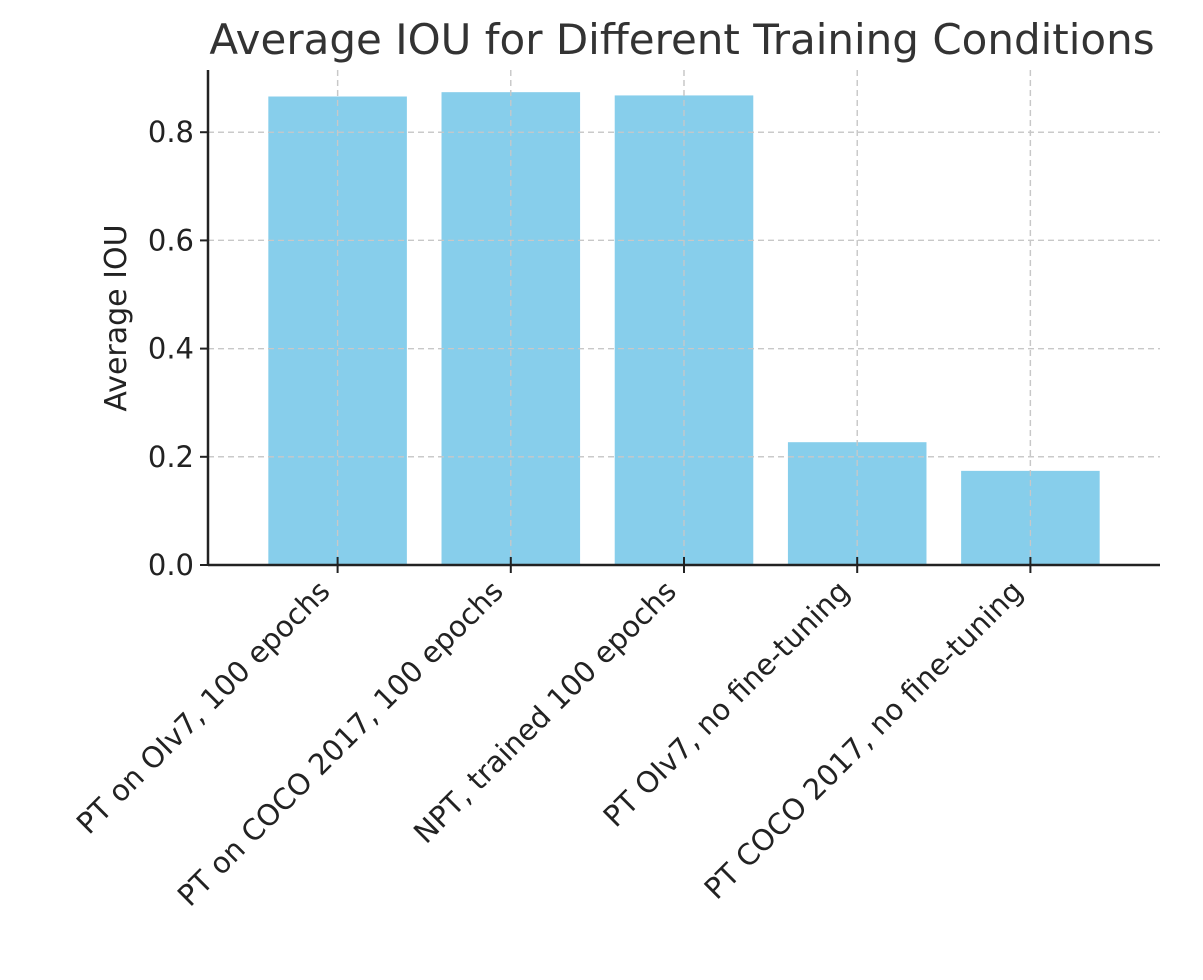 The width and height of the screenshot is (1203, 980). I want to click on y-ticks: 0.0 0.2 0.4 0.6 0.8, so click(178, 348).